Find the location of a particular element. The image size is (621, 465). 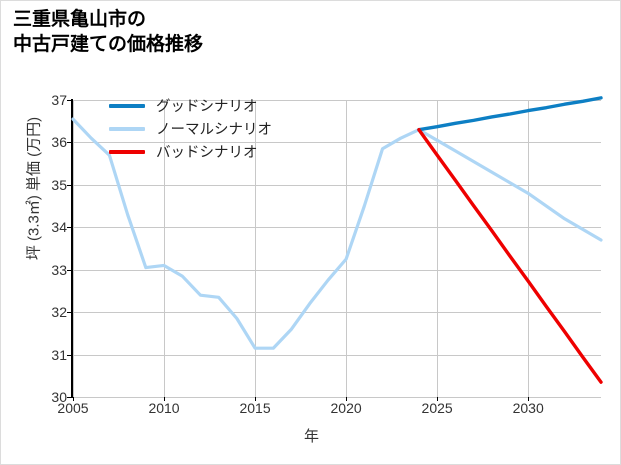

x-axis-tick-label: 2010 is located at coordinates (164, 408).